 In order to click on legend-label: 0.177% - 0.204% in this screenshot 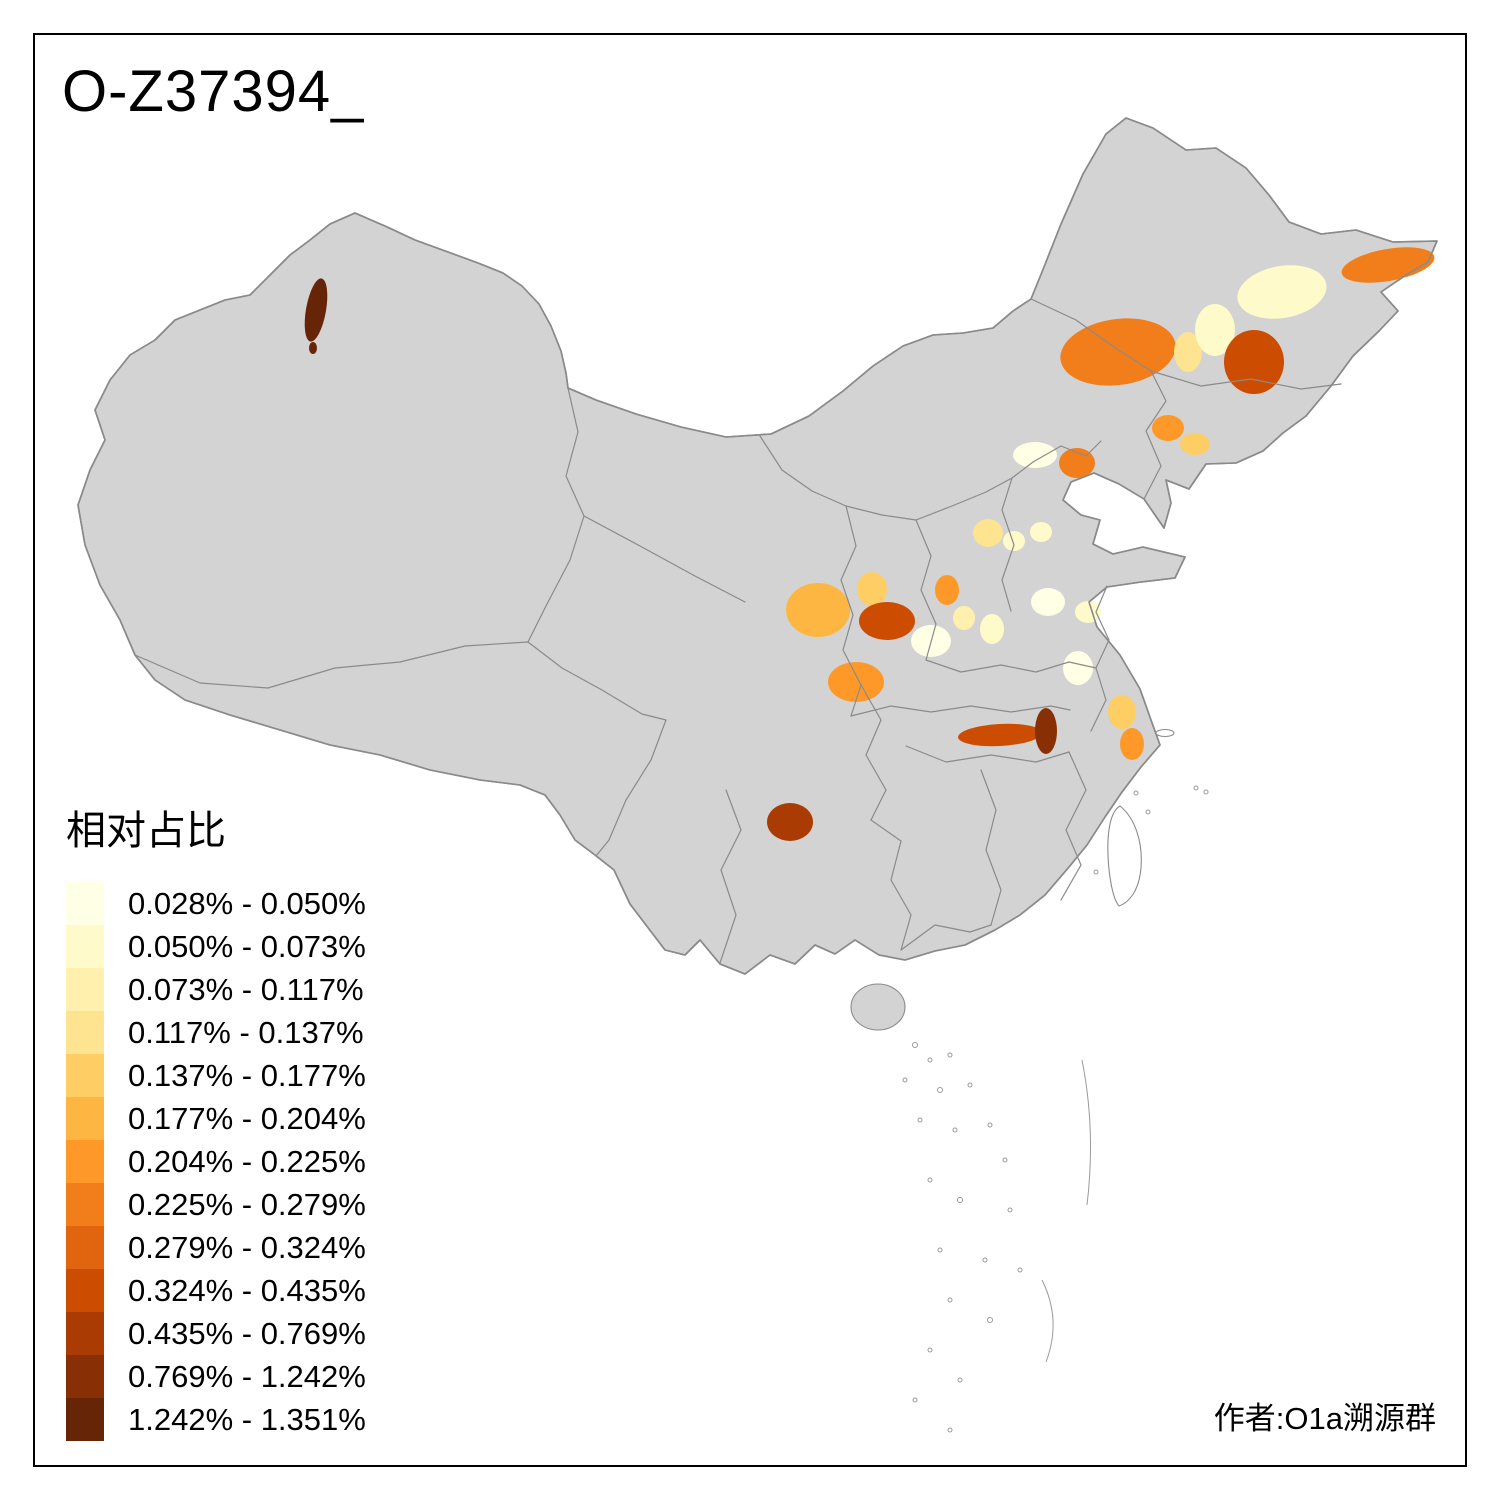, I will do `click(247, 1118)`.